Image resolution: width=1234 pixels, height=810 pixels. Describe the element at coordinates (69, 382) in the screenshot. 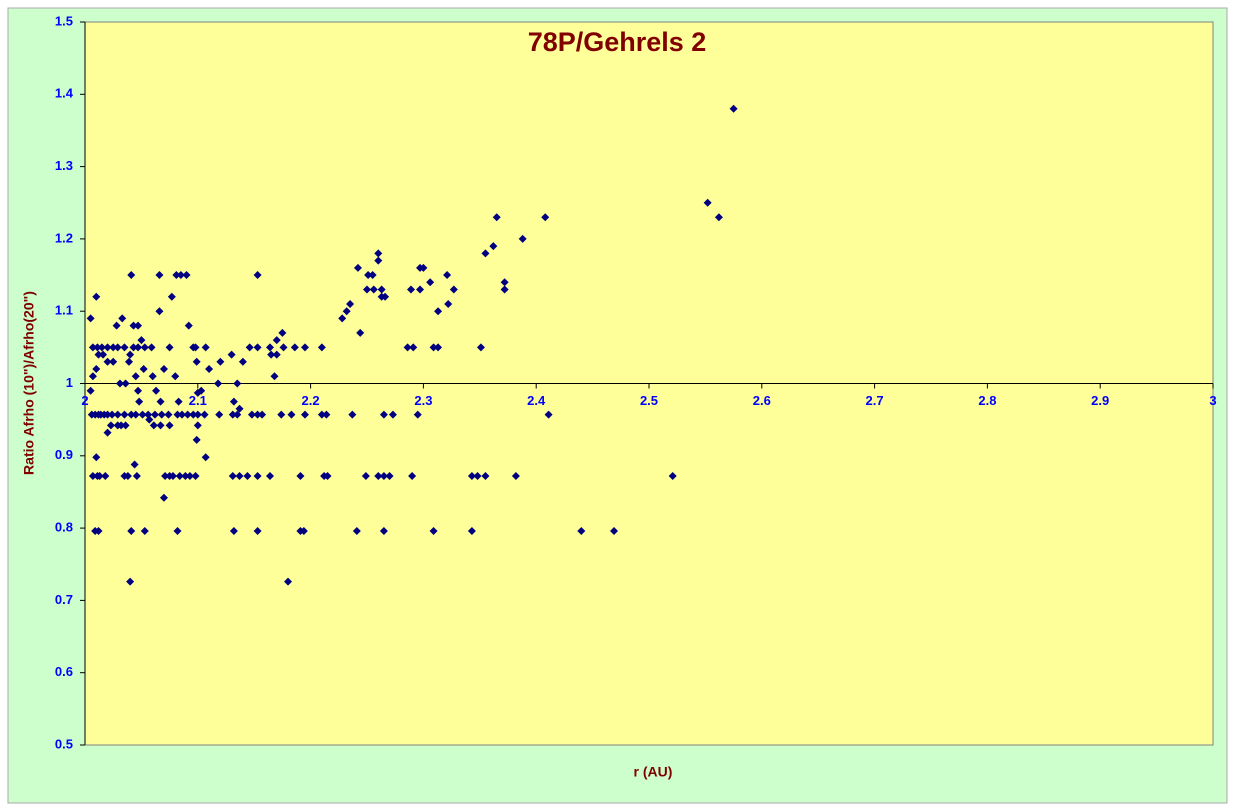

I see `y-tick-label: 1` at that location.